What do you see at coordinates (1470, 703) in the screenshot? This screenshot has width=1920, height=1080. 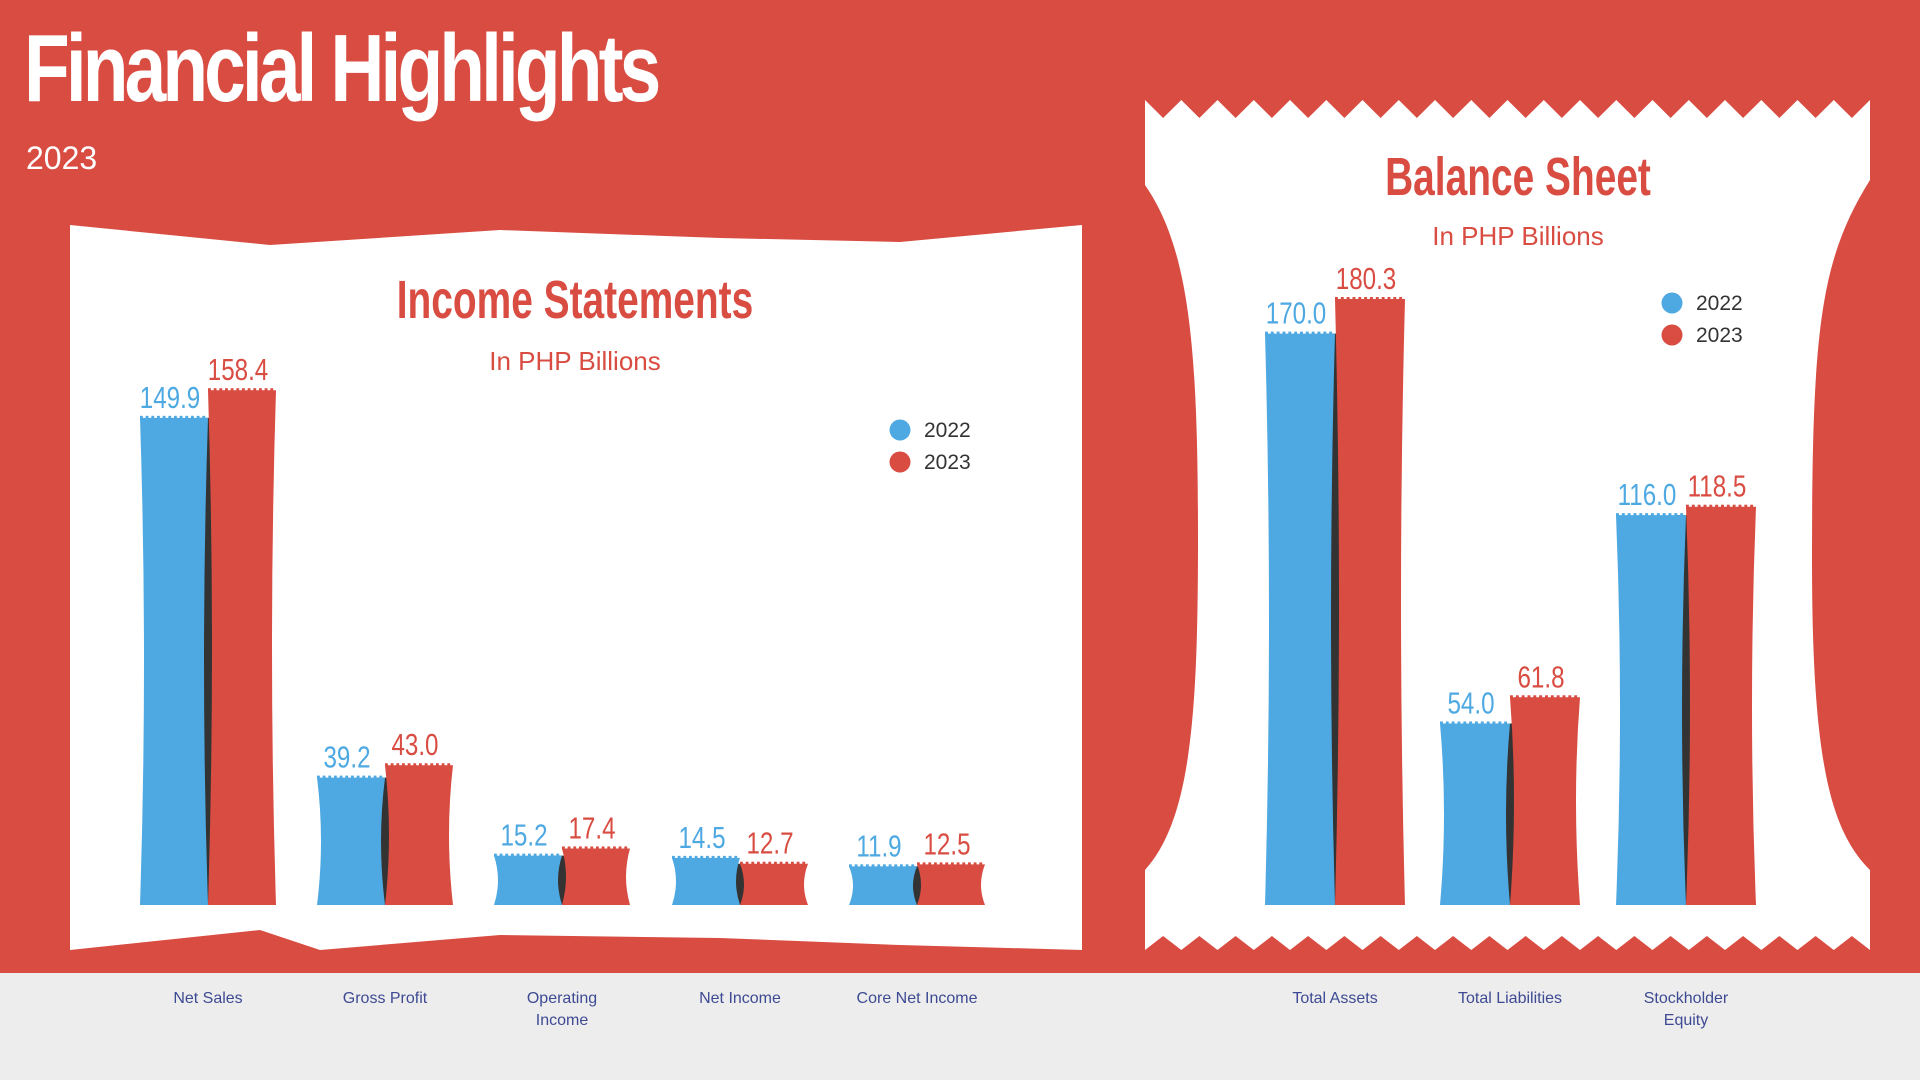 I see `balance-value-label-2022: 54.0` at bounding box center [1470, 703].